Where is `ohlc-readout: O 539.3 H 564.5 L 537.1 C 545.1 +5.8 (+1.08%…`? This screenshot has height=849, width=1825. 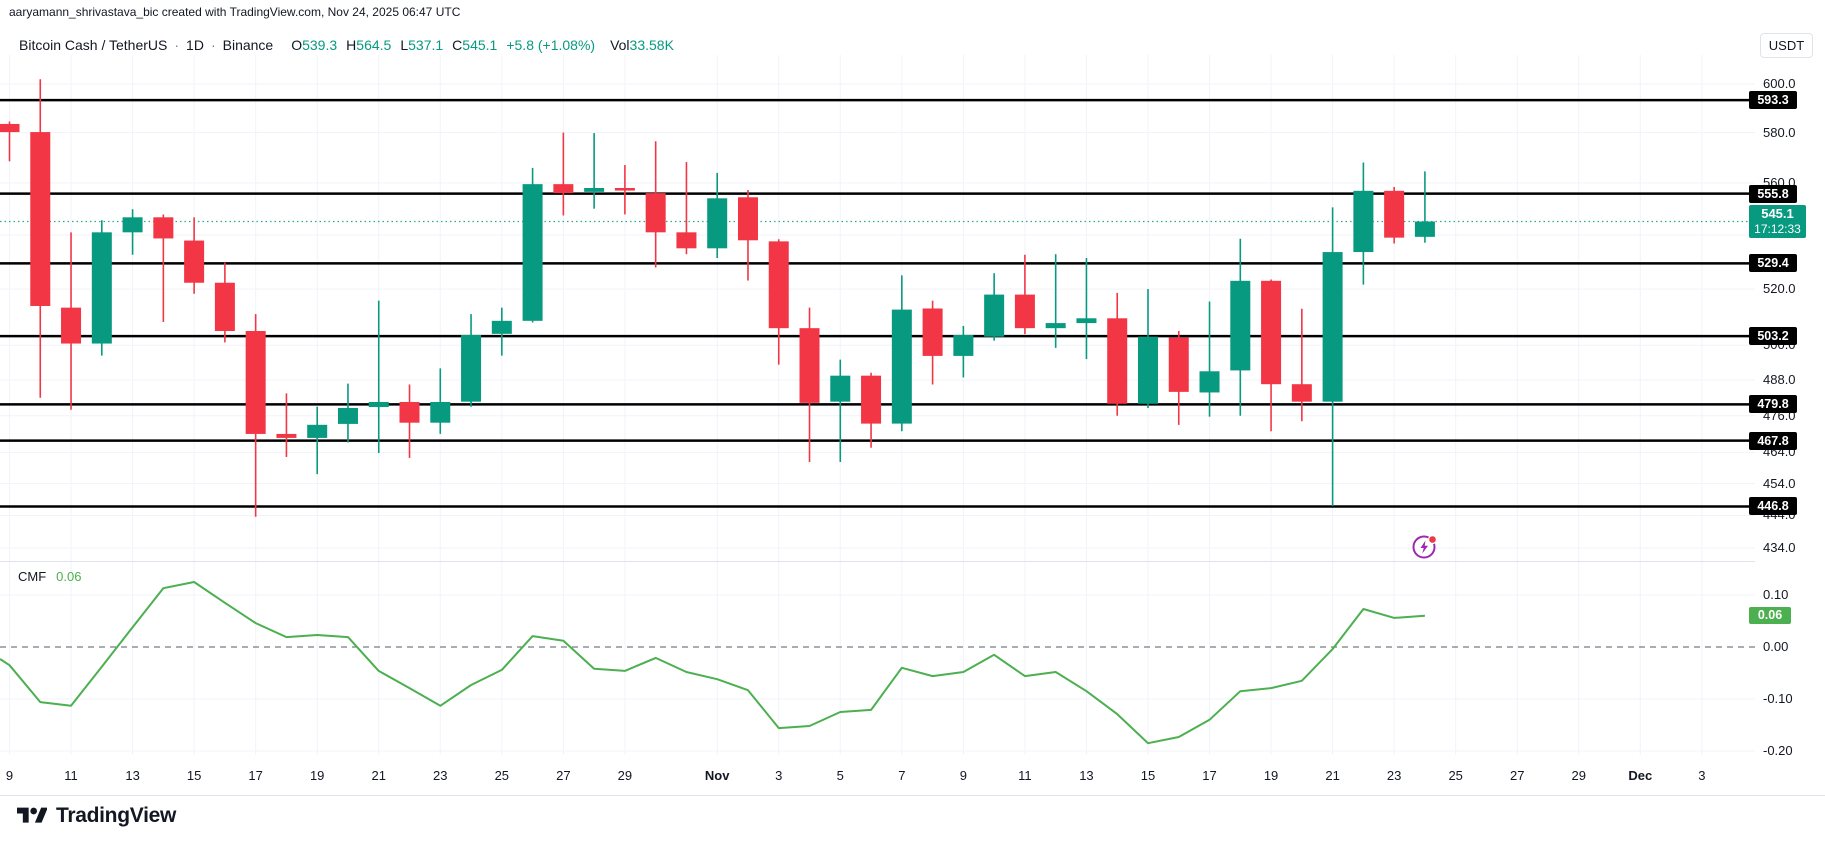
ohlc-readout: O 539.3 H 564.5 L 537.1 C 545.1 +5.8 (+1.08%… is located at coordinates (447, 45).